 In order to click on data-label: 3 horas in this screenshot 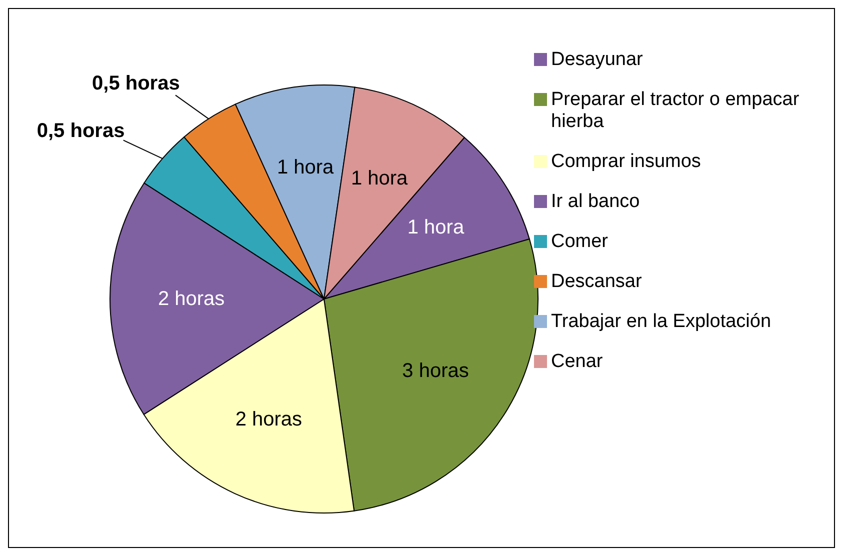, I will do `click(435, 371)`.